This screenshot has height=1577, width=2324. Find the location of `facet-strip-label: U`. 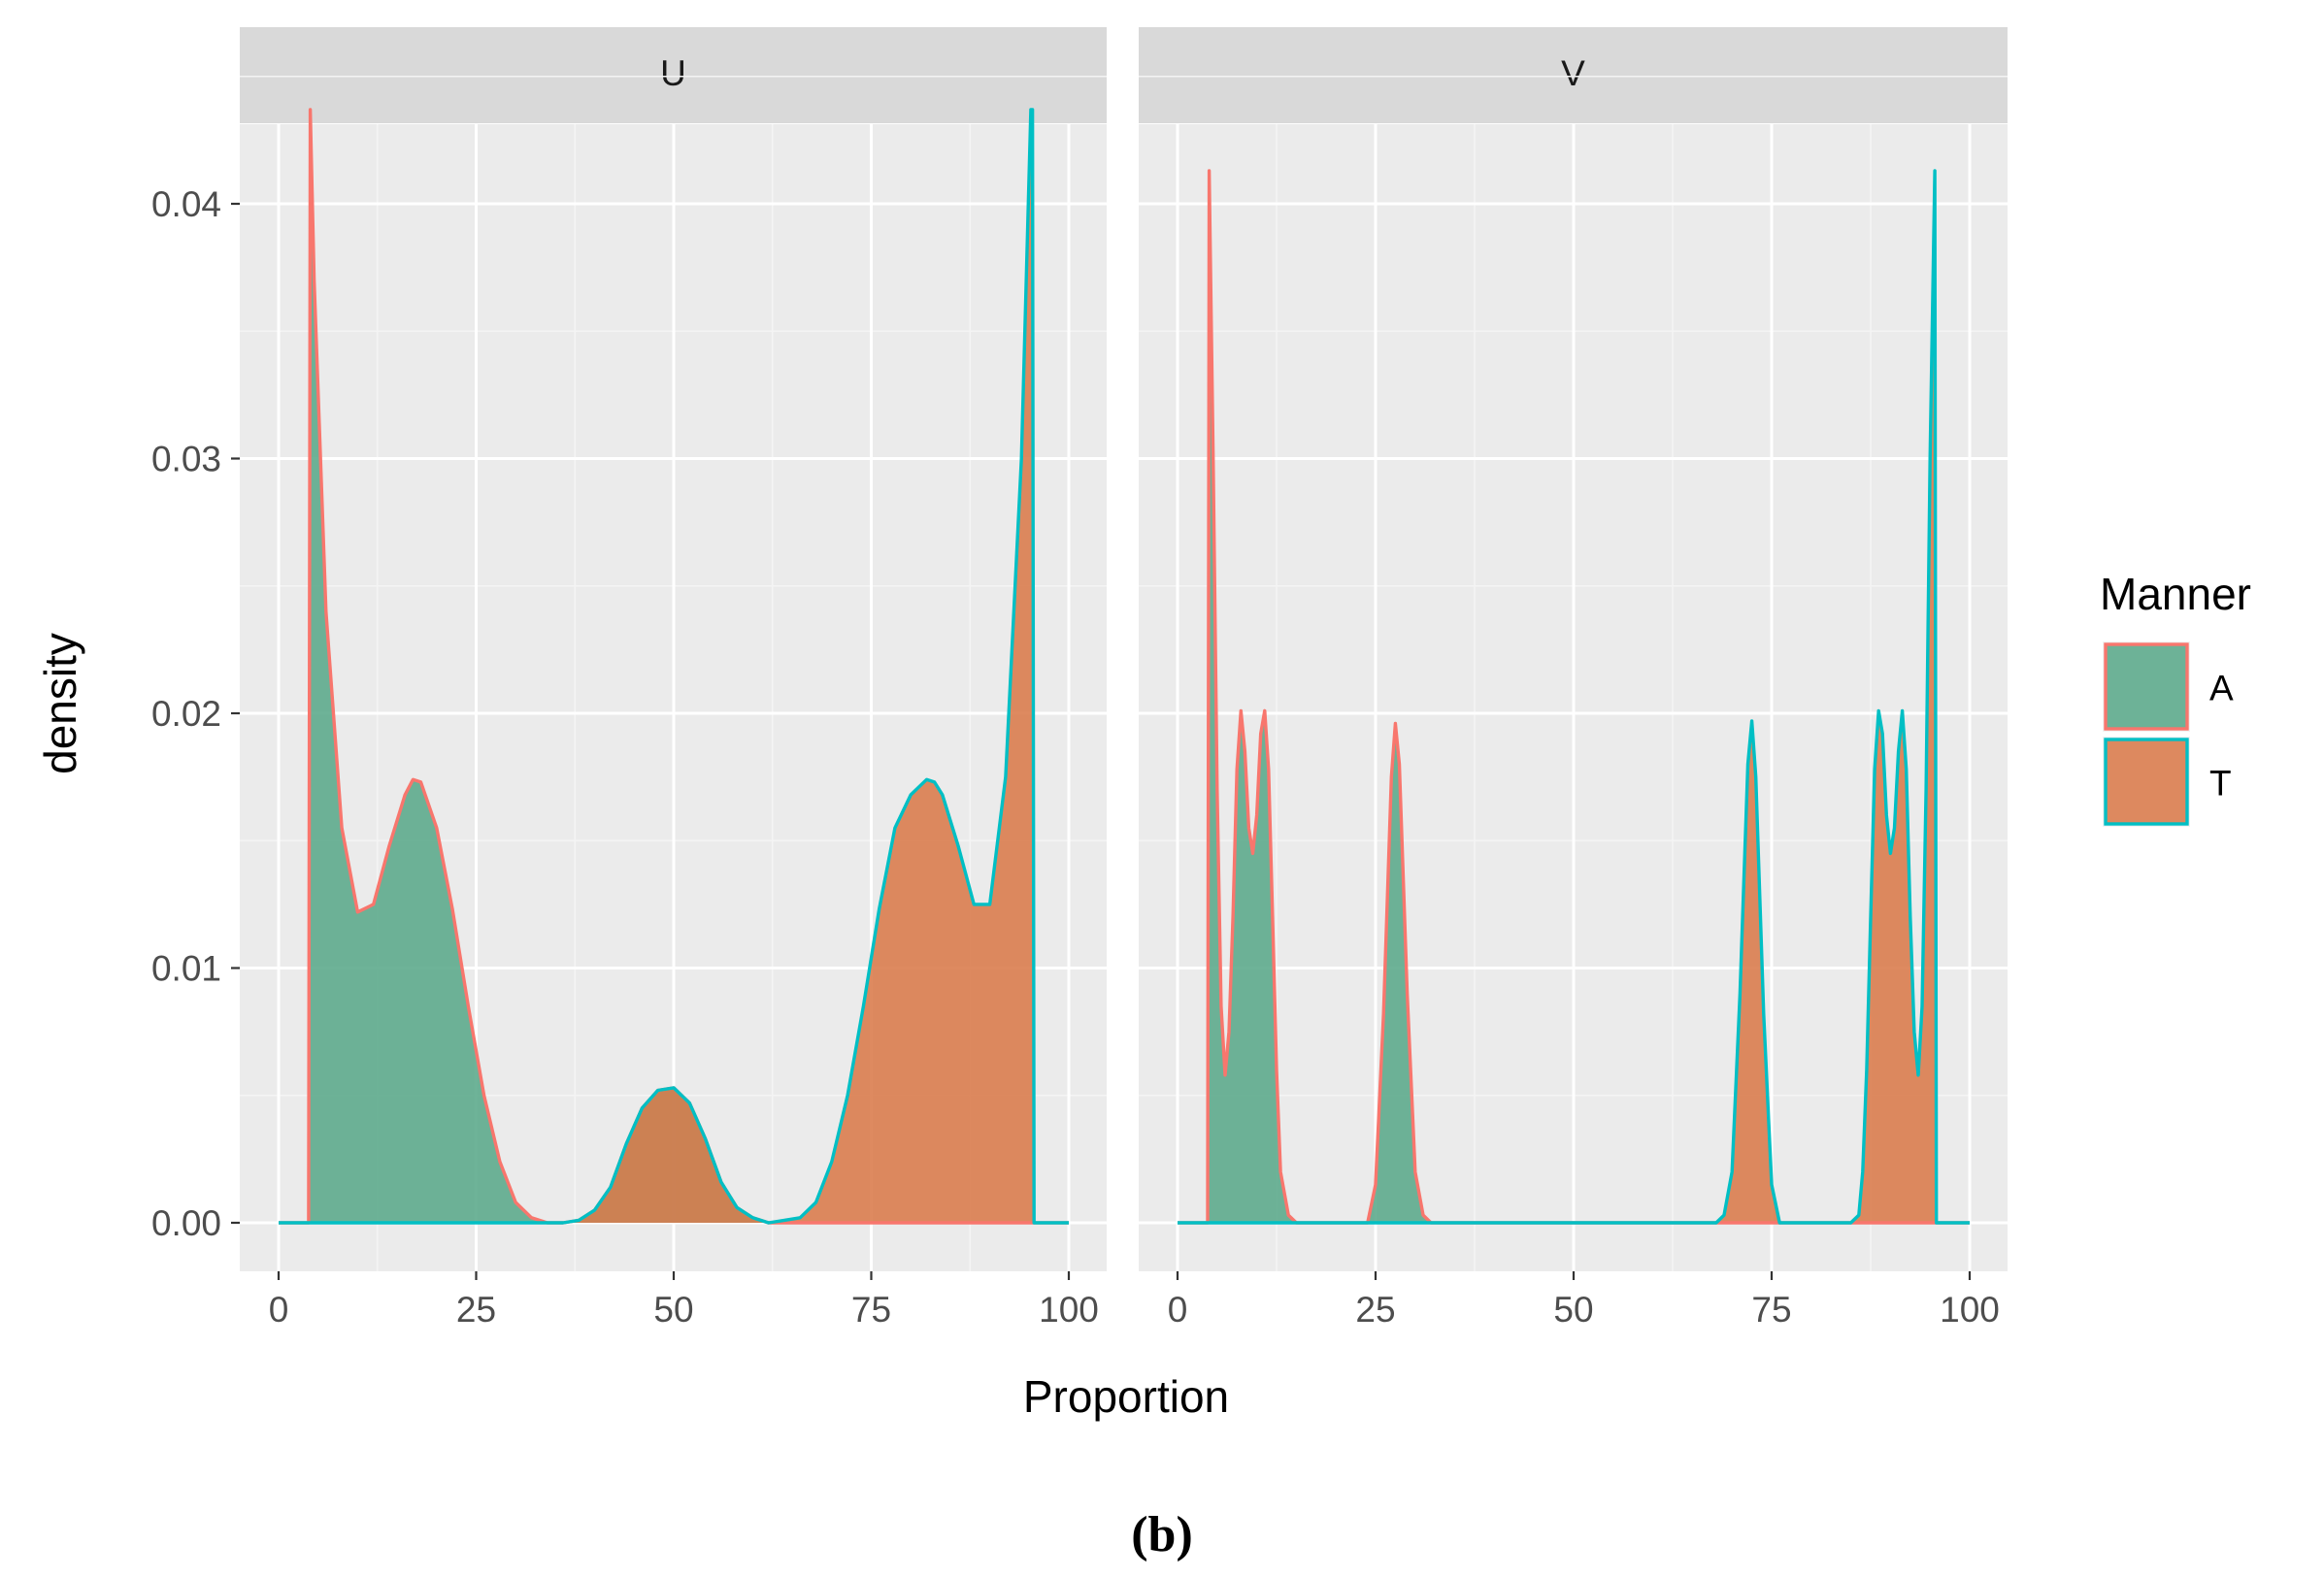

facet-strip-label: U is located at coordinates (673, 73).